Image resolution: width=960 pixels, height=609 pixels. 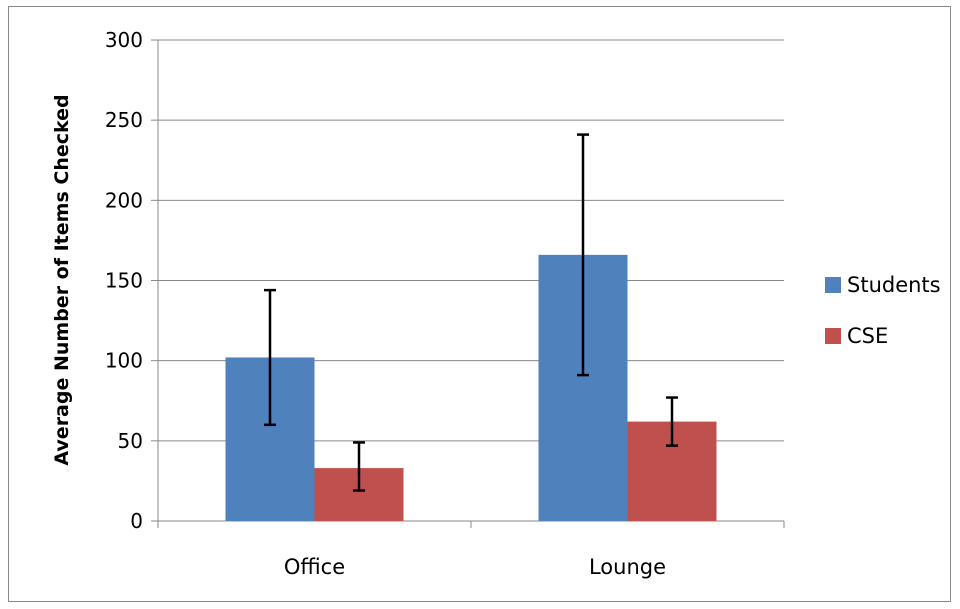 I want to click on y-tick-label: 250, so click(x=124, y=120).